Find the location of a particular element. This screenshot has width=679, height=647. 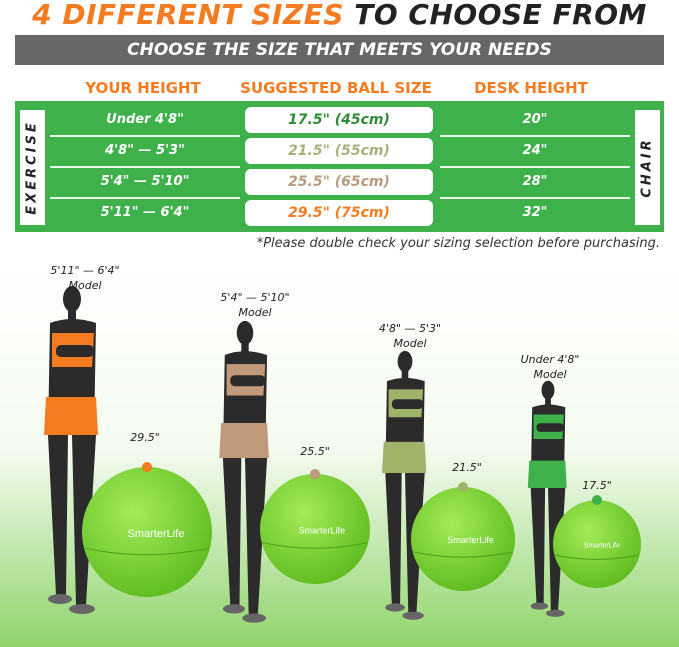

row-desk-height: 24" is located at coordinates (535, 150).